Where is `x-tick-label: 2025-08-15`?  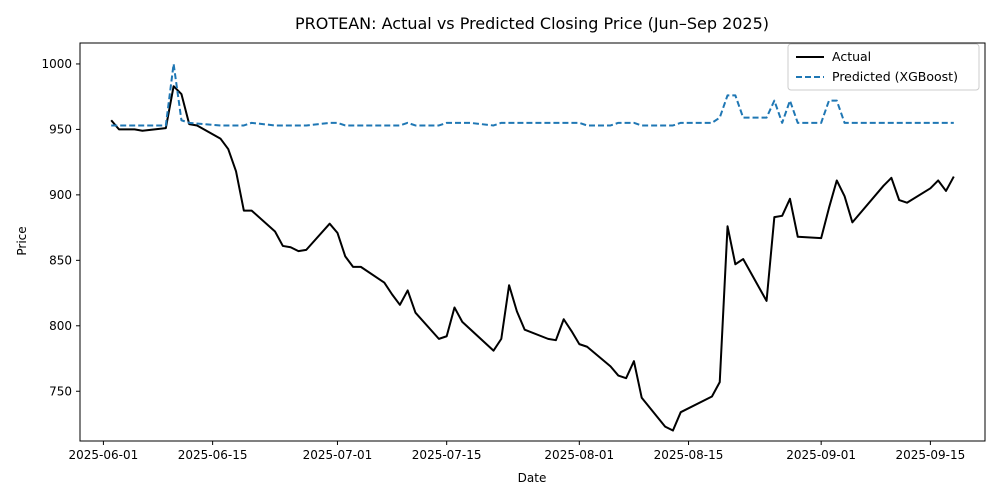
x-tick-label: 2025-08-15 is located at coordinates (689, 455).